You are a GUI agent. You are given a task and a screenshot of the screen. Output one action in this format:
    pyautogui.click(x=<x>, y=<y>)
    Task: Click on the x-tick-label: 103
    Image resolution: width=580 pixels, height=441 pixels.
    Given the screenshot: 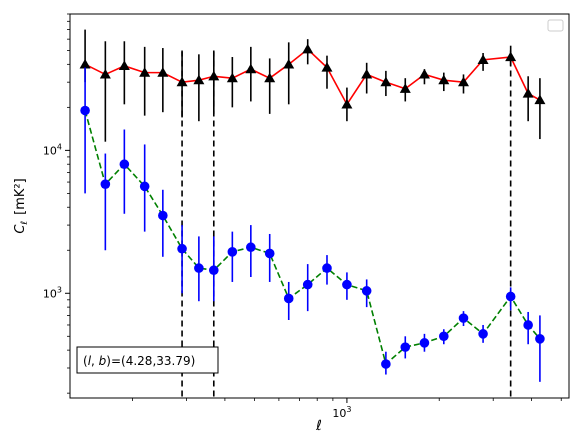 What is the action you would take?
    pyautogui.click(x=341, y=412)
    